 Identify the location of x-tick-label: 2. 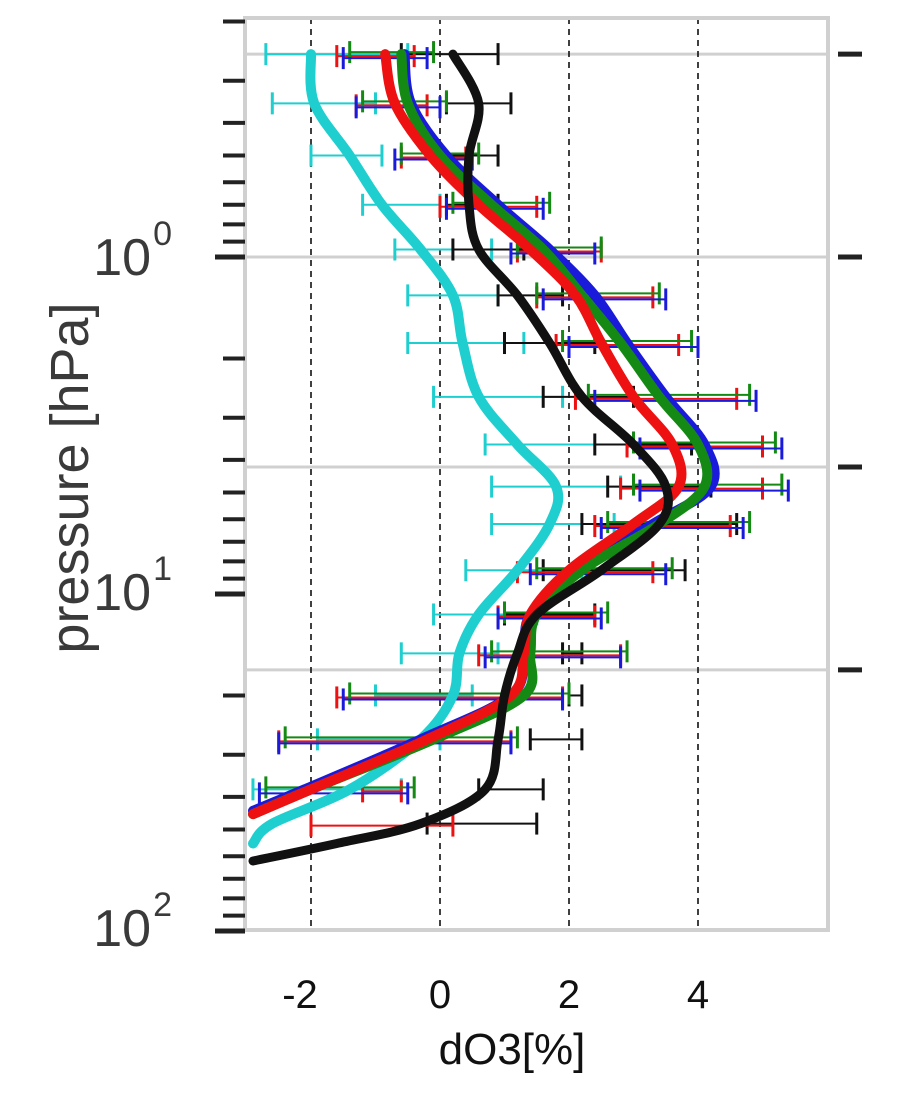
(569, 995).